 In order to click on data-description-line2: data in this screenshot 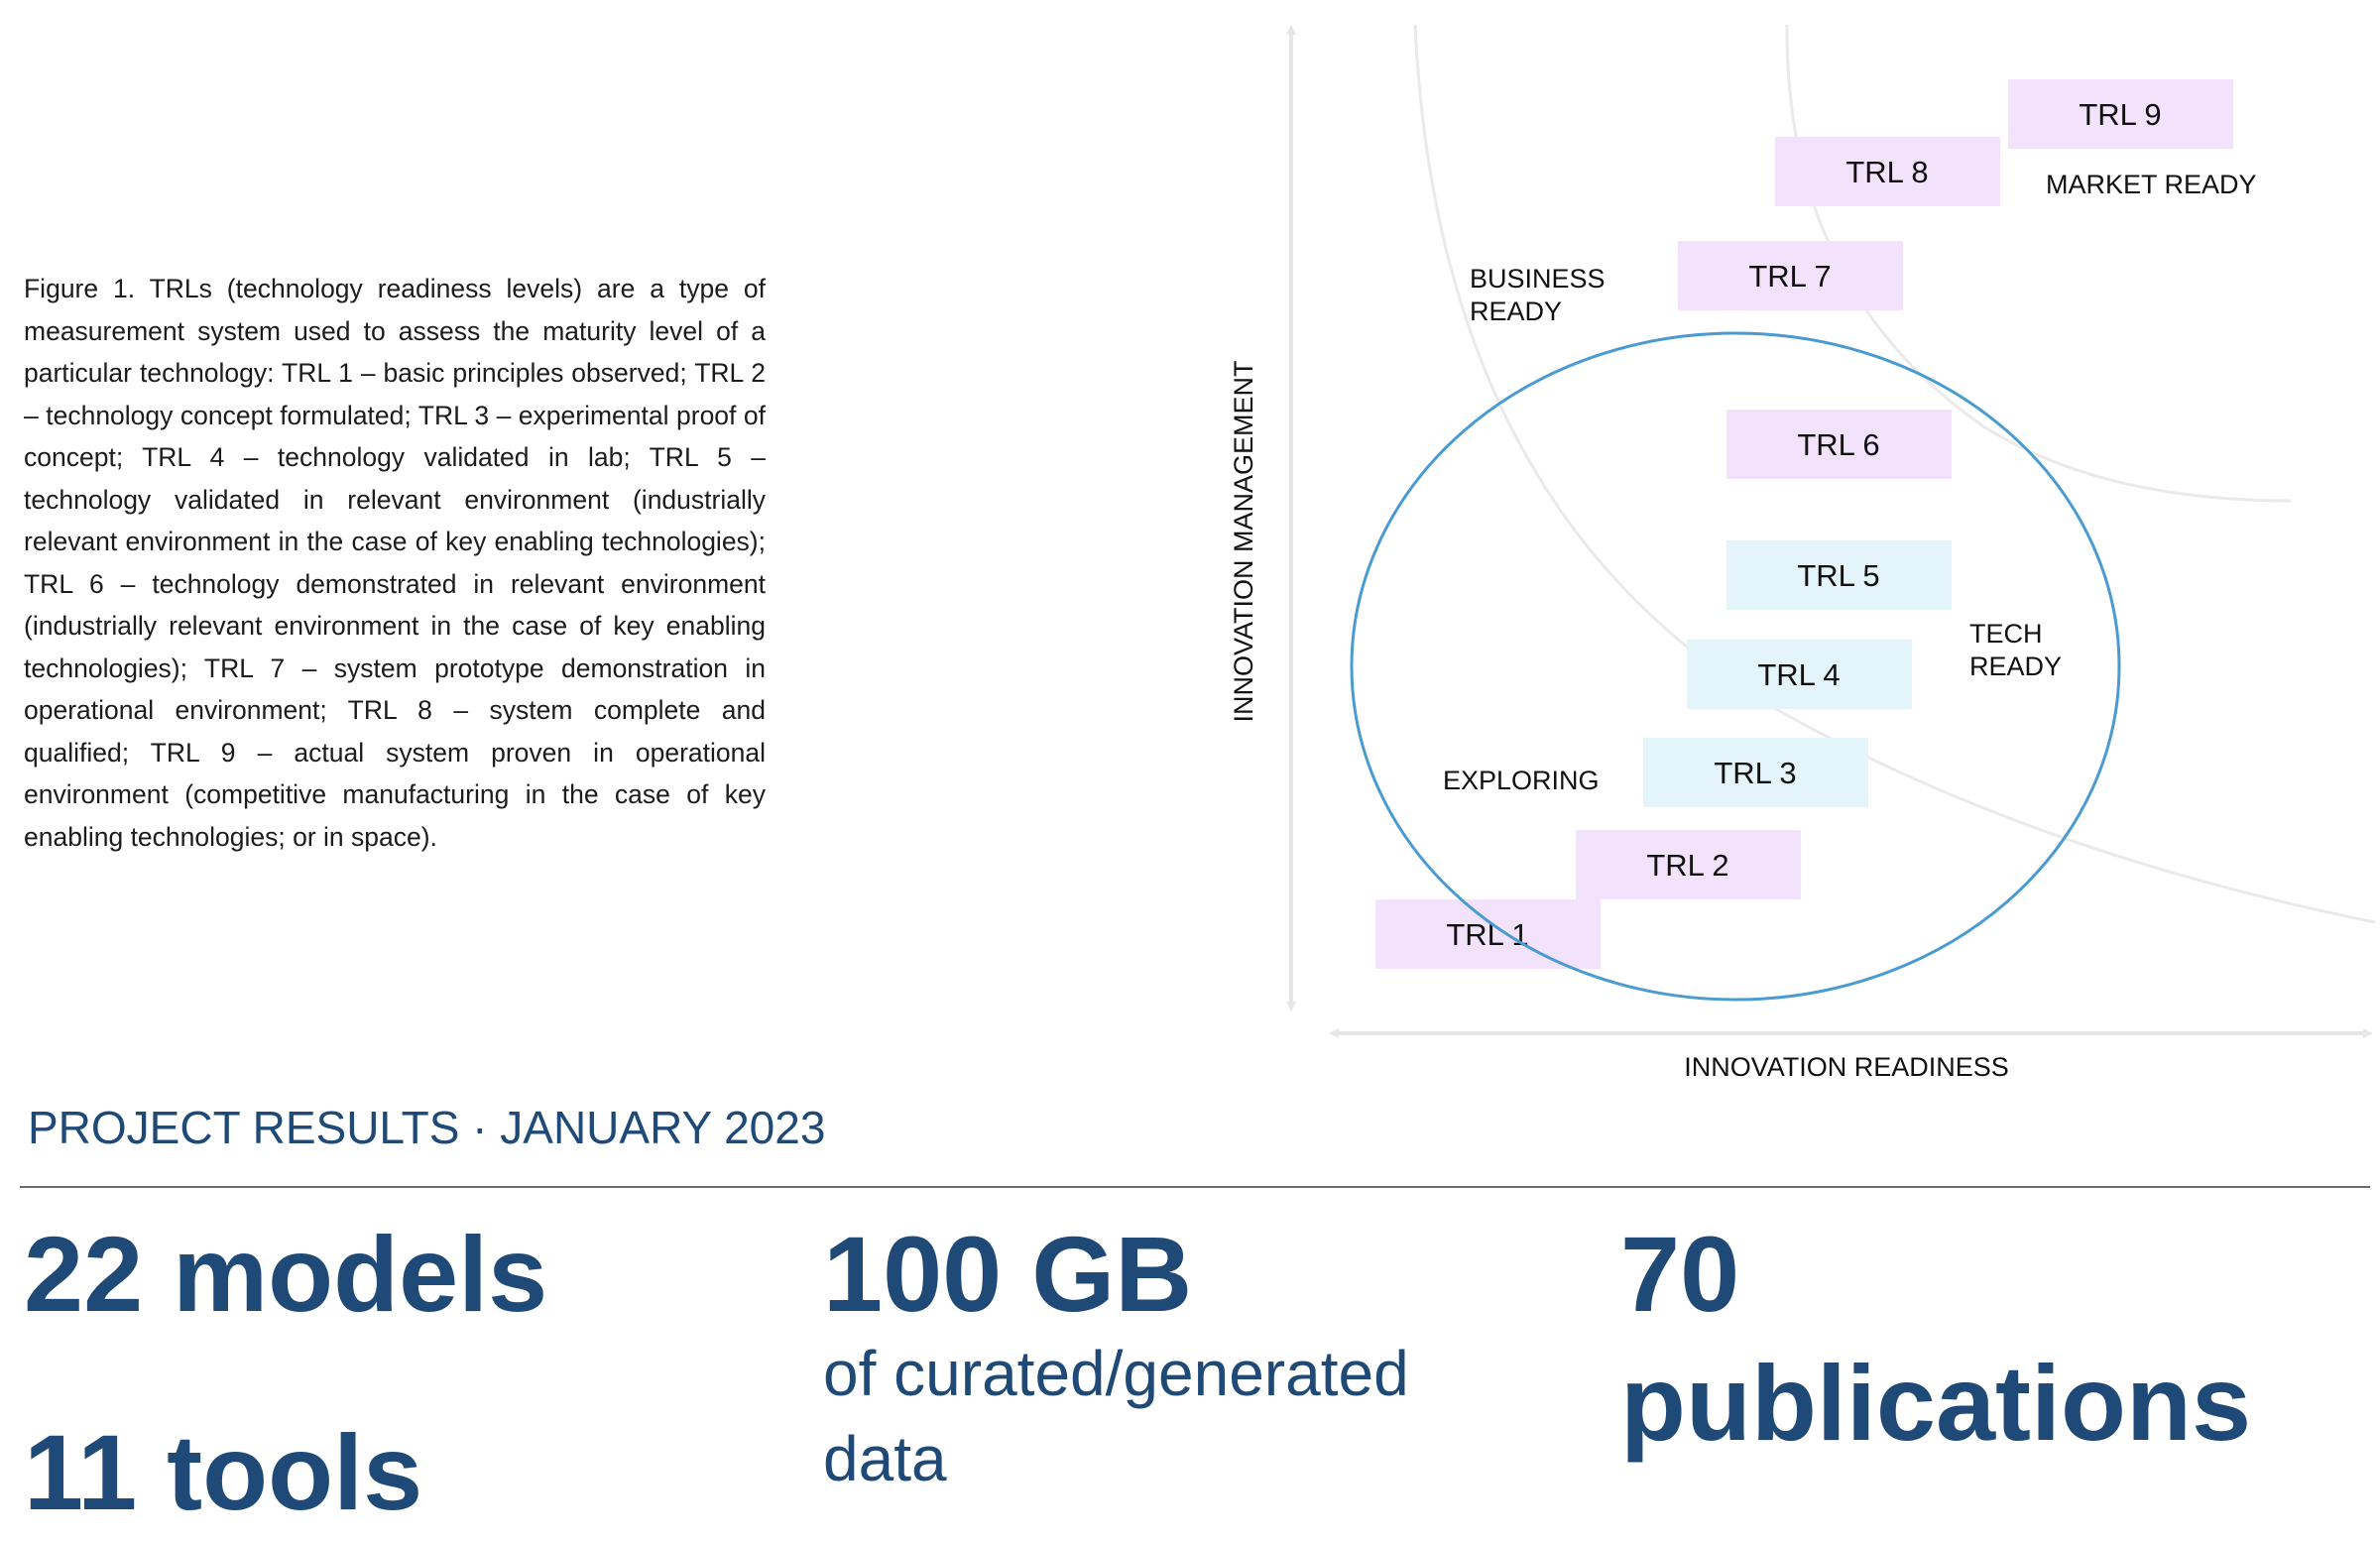, I will do `click(885, 1458)`.